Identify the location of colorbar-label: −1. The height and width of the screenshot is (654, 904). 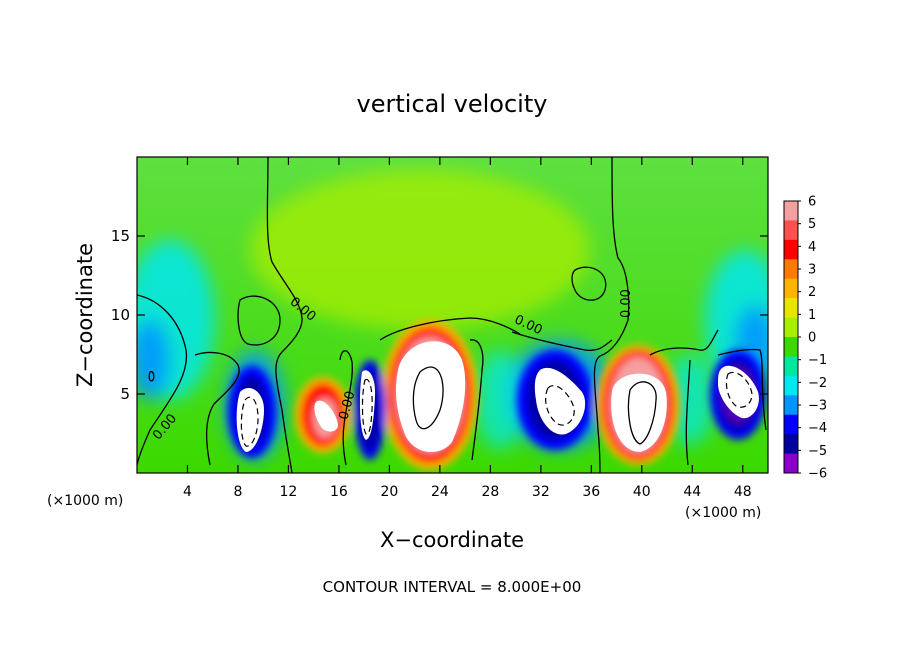
(817, 360).